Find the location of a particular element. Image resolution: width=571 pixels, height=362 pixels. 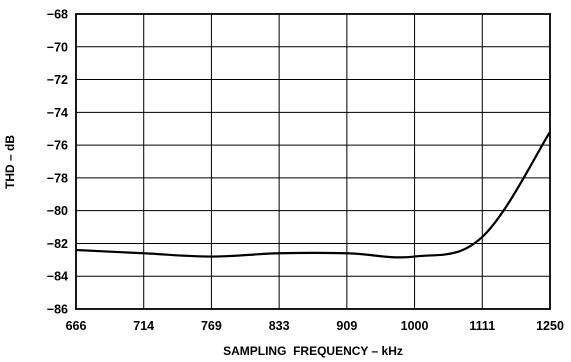

x-tick-label: 769 is located at coordinates (211, 326).